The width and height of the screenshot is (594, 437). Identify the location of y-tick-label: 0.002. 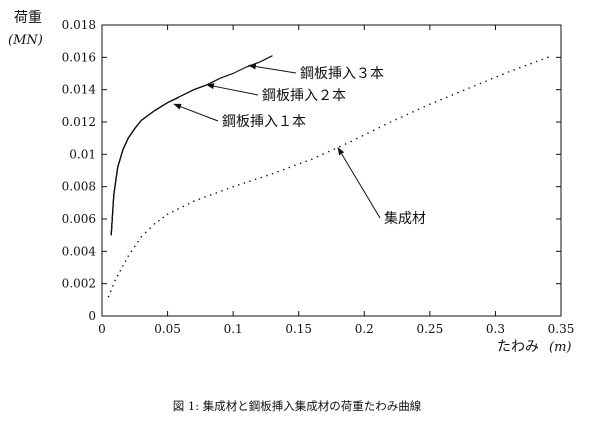
(79, 284).